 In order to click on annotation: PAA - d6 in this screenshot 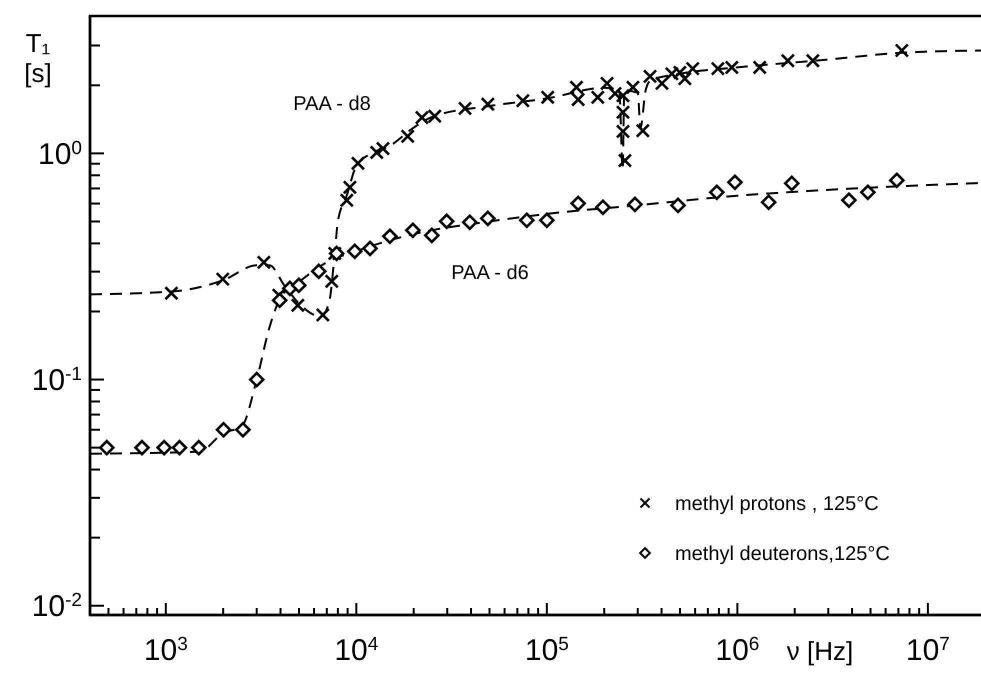, I will do `click(490, 273)`.